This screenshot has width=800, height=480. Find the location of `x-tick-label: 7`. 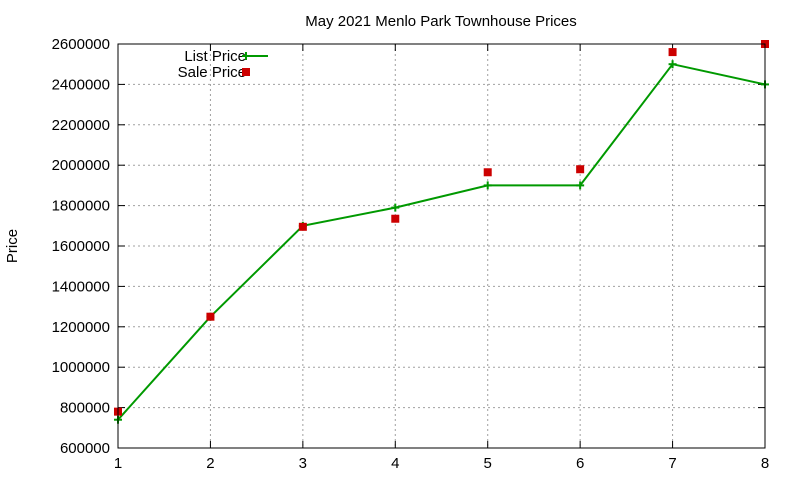

x-tick-label: 7 is located at coordinates (672, 463).